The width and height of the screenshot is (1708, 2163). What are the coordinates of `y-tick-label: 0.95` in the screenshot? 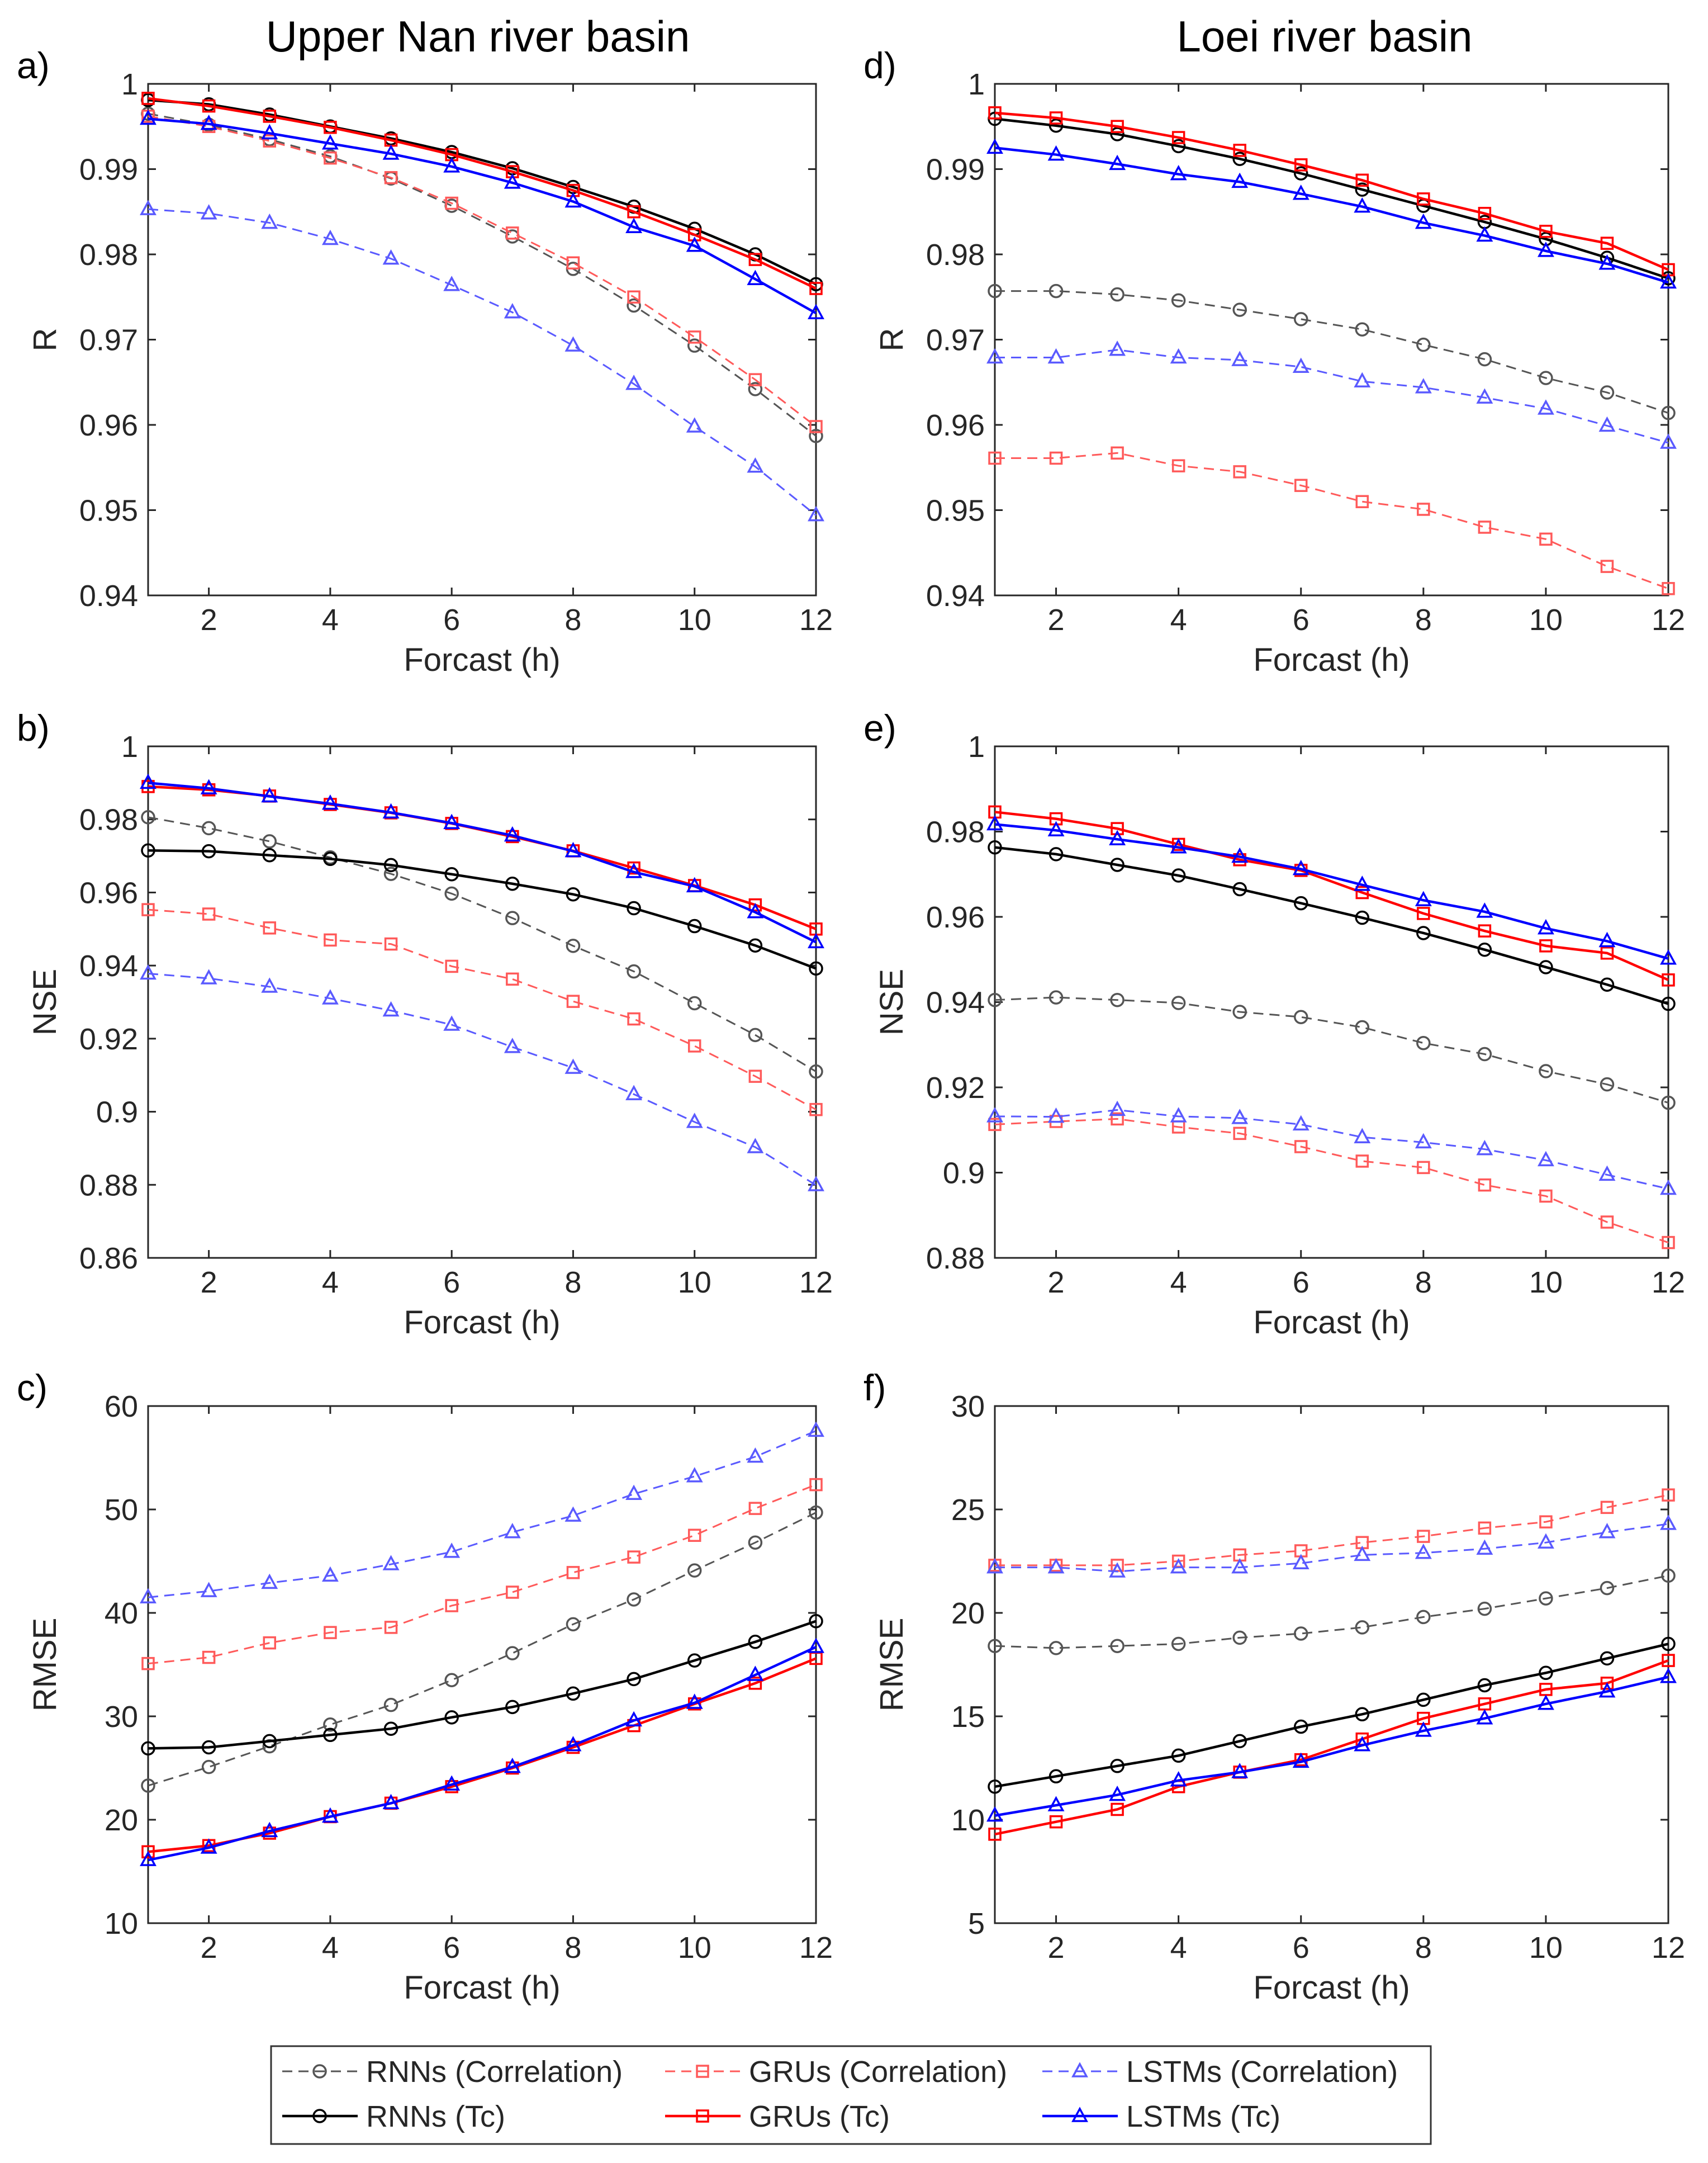 It's located at (109, 511).